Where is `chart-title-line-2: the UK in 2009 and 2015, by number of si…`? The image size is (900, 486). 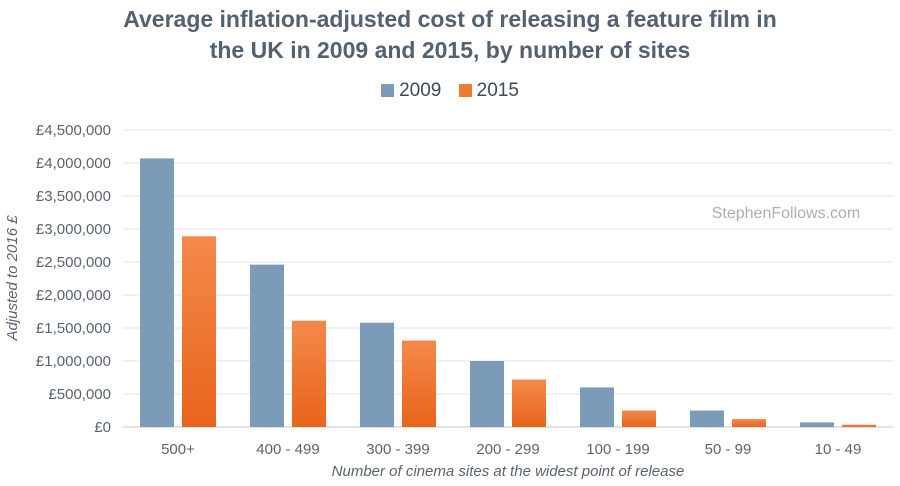
chart-title-line-2: the UK in 2009 and 2015, by number of si… is located at coordinates (450, 50).